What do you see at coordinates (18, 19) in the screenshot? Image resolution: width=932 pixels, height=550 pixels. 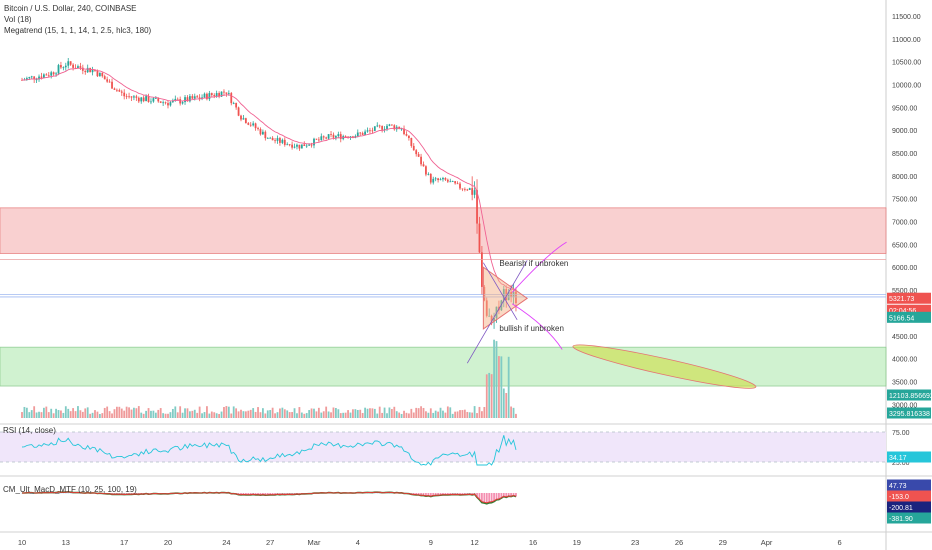 I see `volume-legend: Vol (18)` at bounding box center [18, 19].